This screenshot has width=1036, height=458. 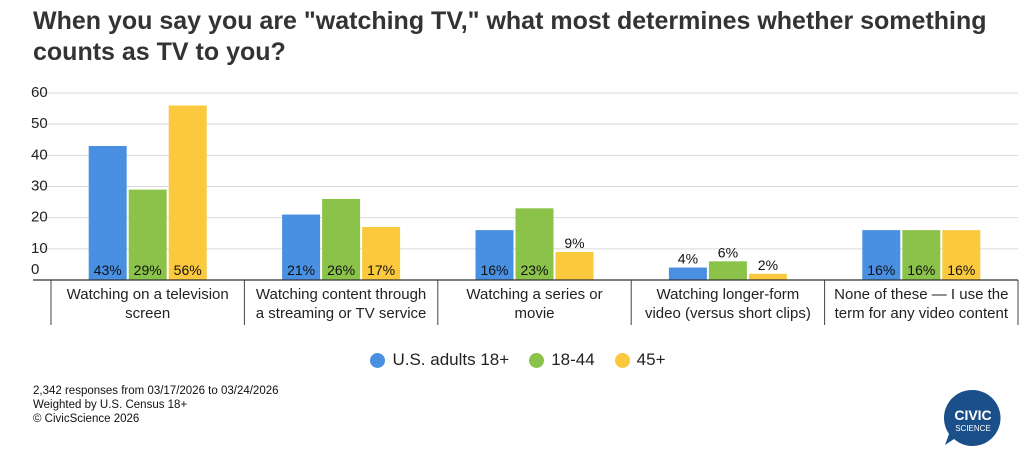 What do you see at coordinates (768, 265) in the screenshot?
I see `data-label: 2%` at bounding box center [768, 265].